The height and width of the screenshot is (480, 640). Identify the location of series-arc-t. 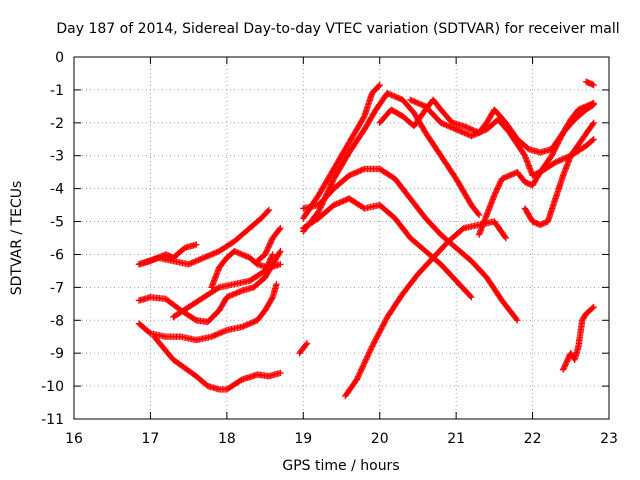
(589, 83).